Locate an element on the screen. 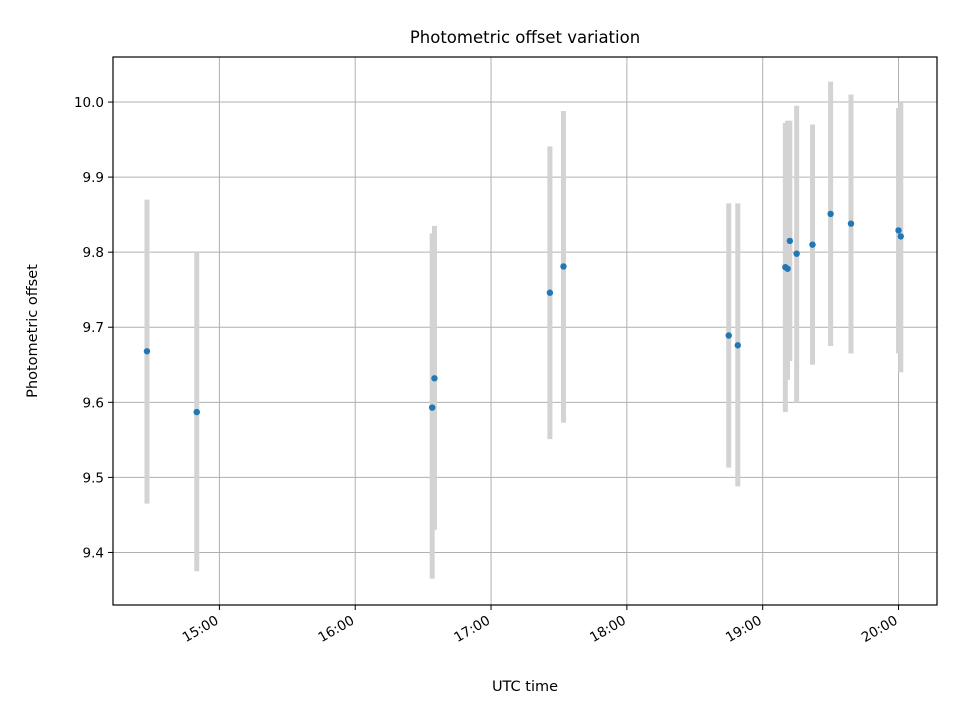  chart-title: Photometric offset variation is located at coordinates (525, 37).